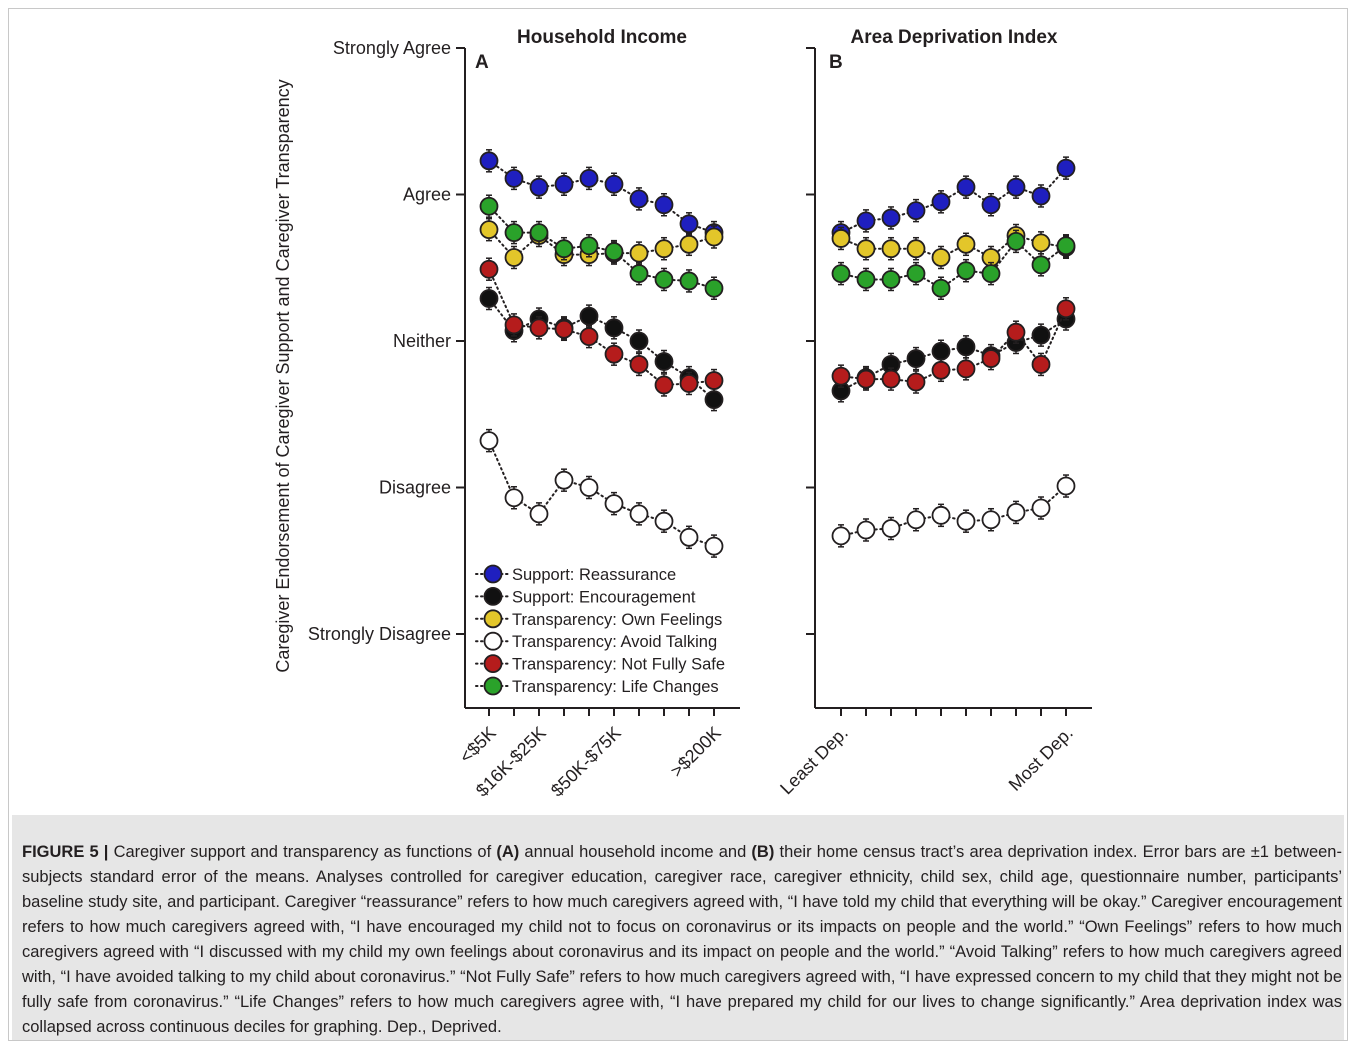 The image size is (1358, 1049). I want to click on x-tick-label: <$5K, so click(478, 745).